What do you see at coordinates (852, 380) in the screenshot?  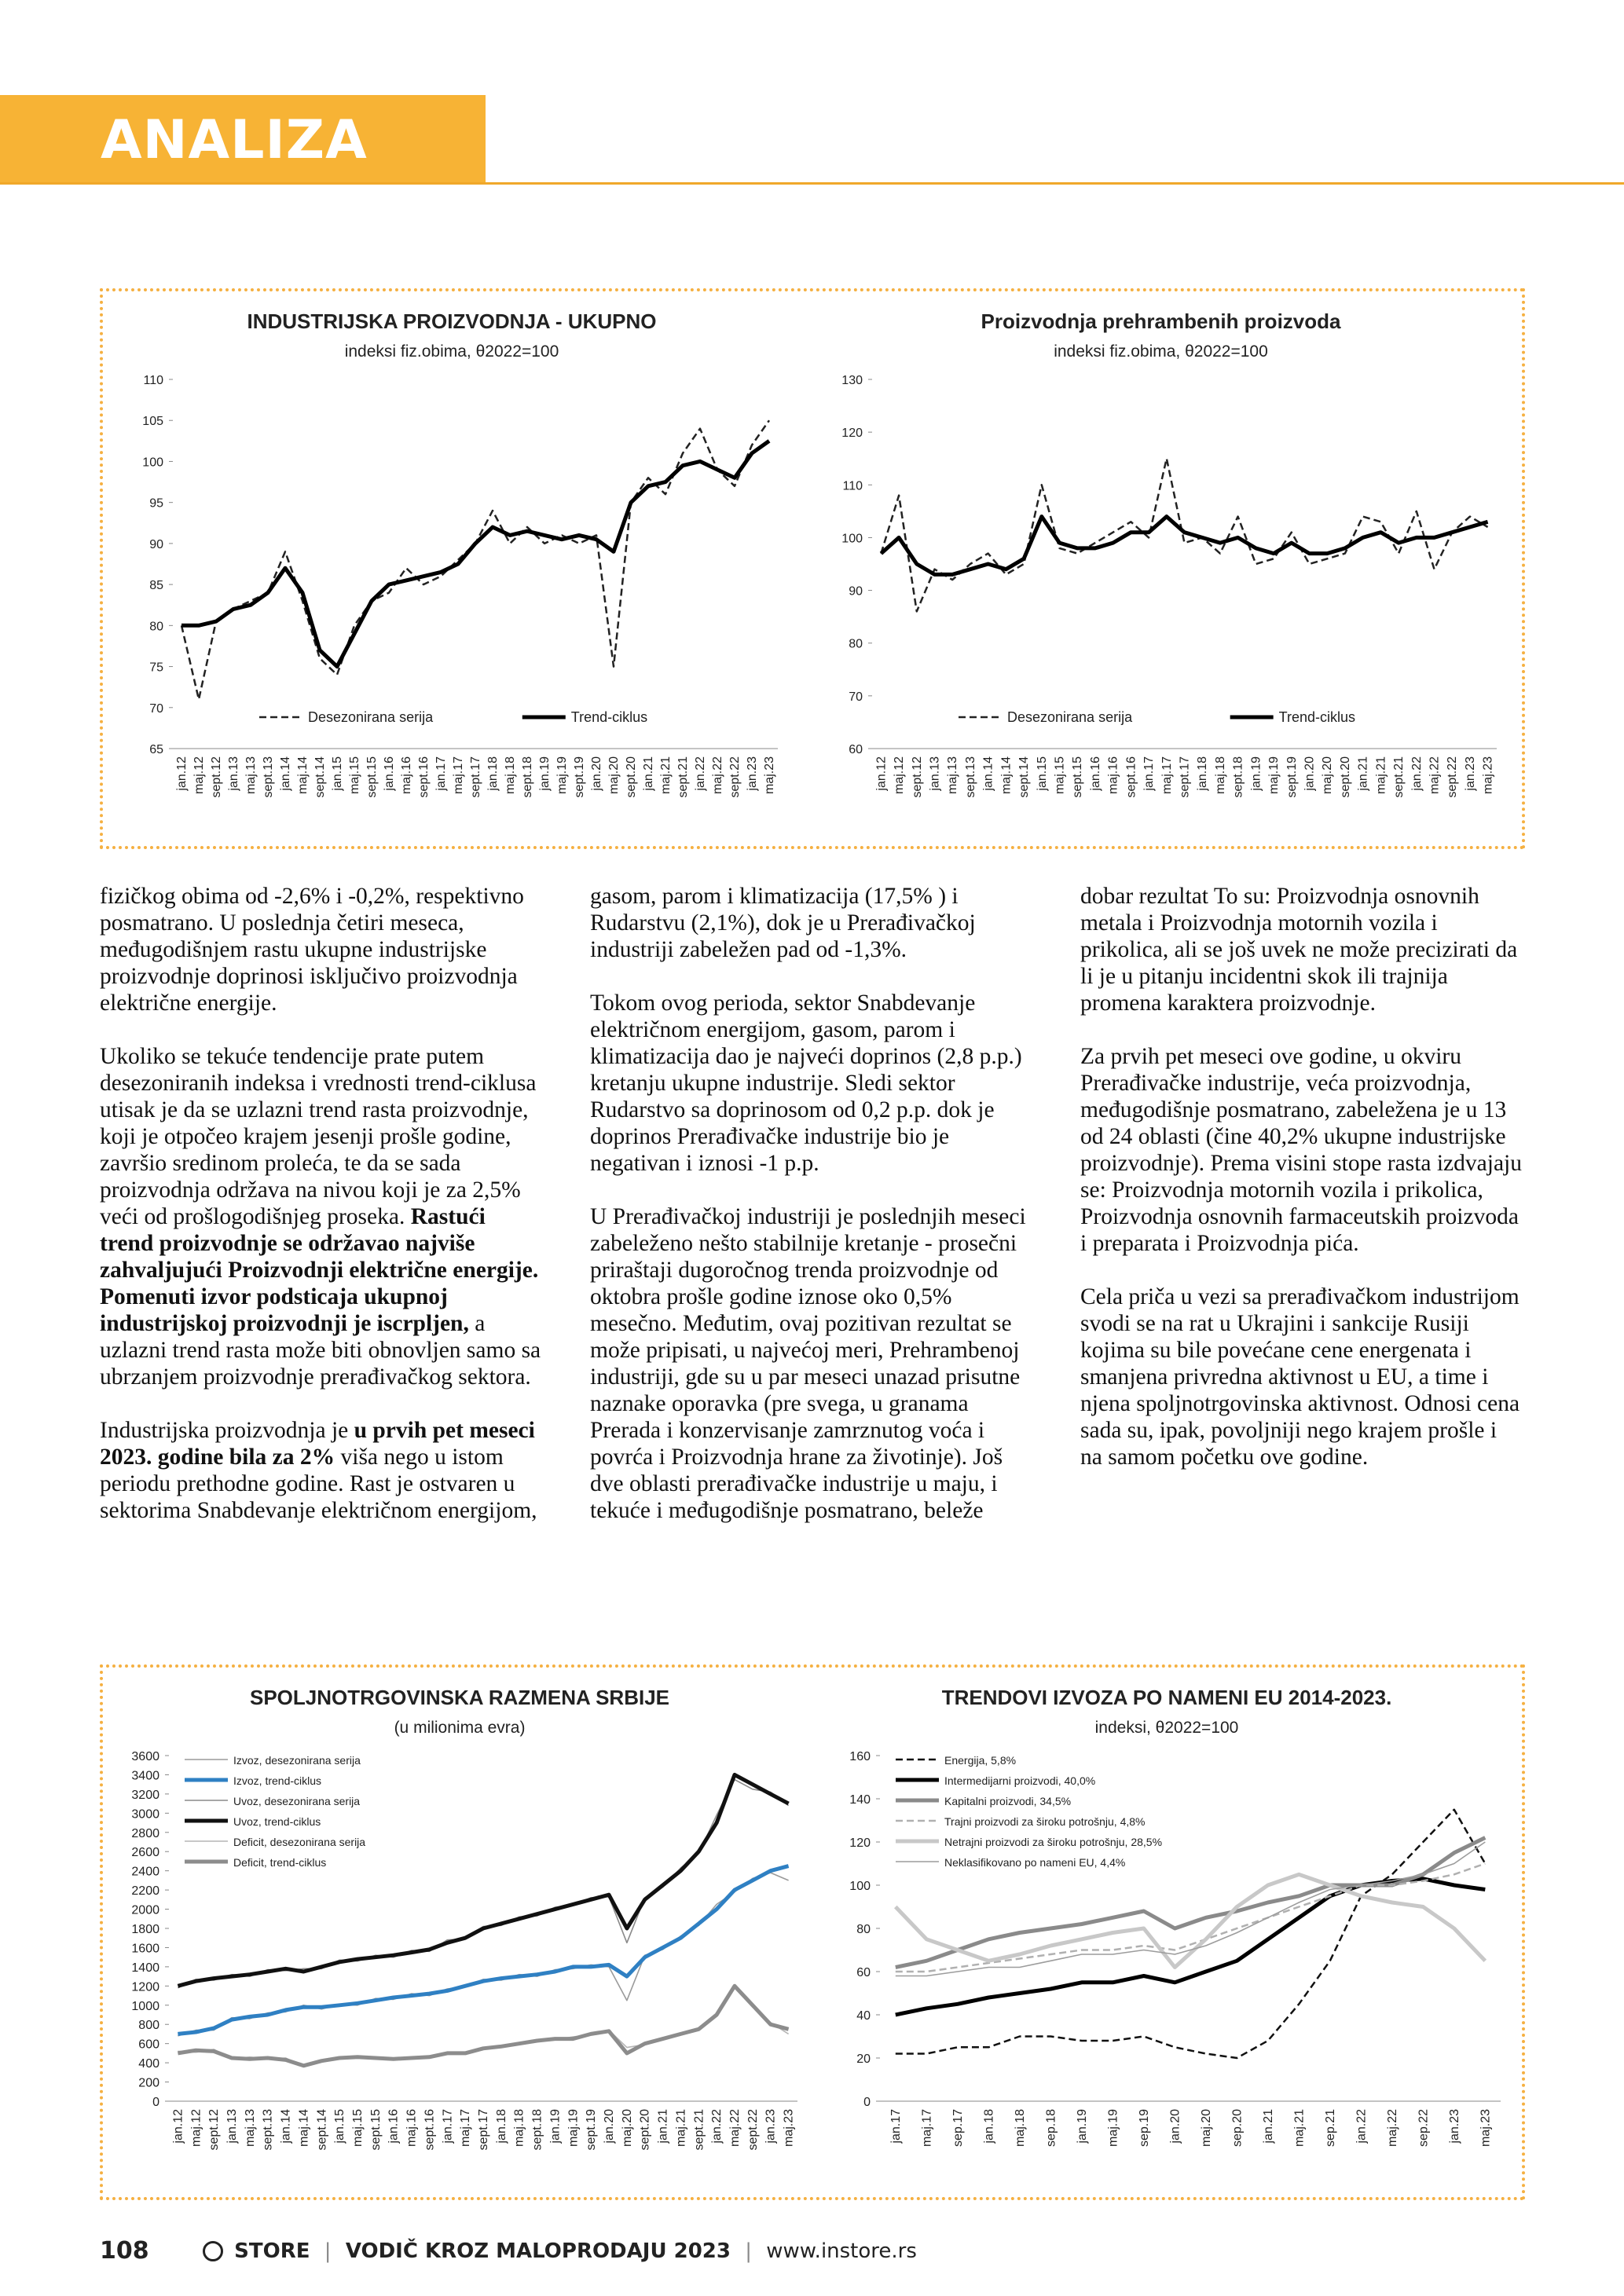 I see `y-tick-label: 130` at bounding box center [852, 380].